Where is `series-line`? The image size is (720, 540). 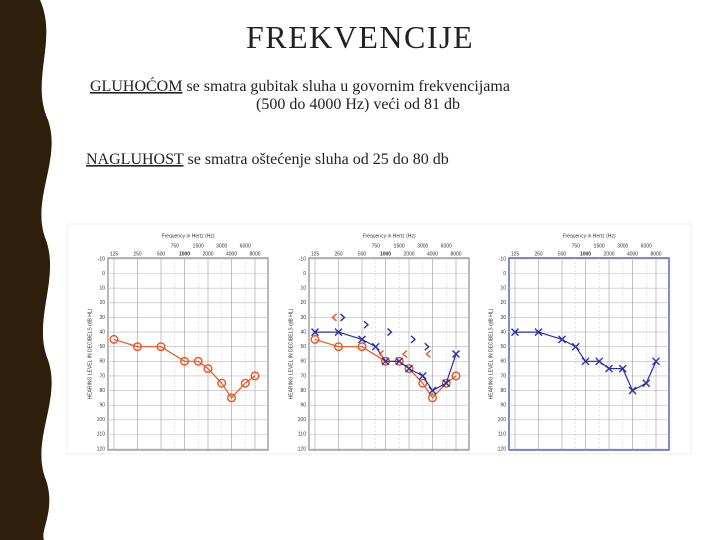
series-line is located at coordinates (184, 368).